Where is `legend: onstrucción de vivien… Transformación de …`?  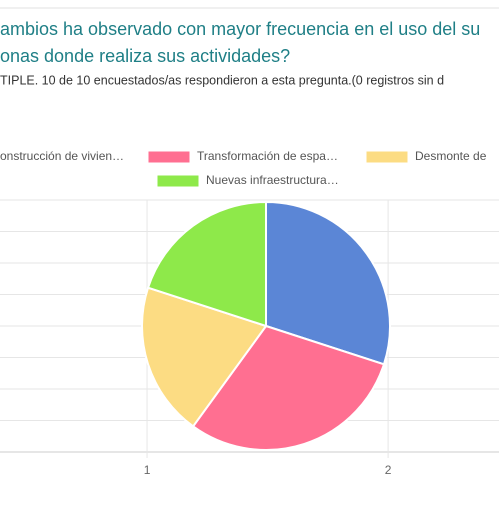
legend: onstrucción de vivien… Transformación de … is located at coordinates (243, 168).